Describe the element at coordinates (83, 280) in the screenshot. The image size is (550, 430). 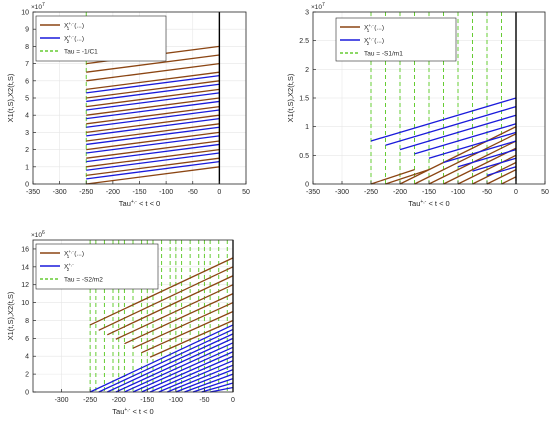
I see `legend-label: Tau = -S2/m2` at that location.